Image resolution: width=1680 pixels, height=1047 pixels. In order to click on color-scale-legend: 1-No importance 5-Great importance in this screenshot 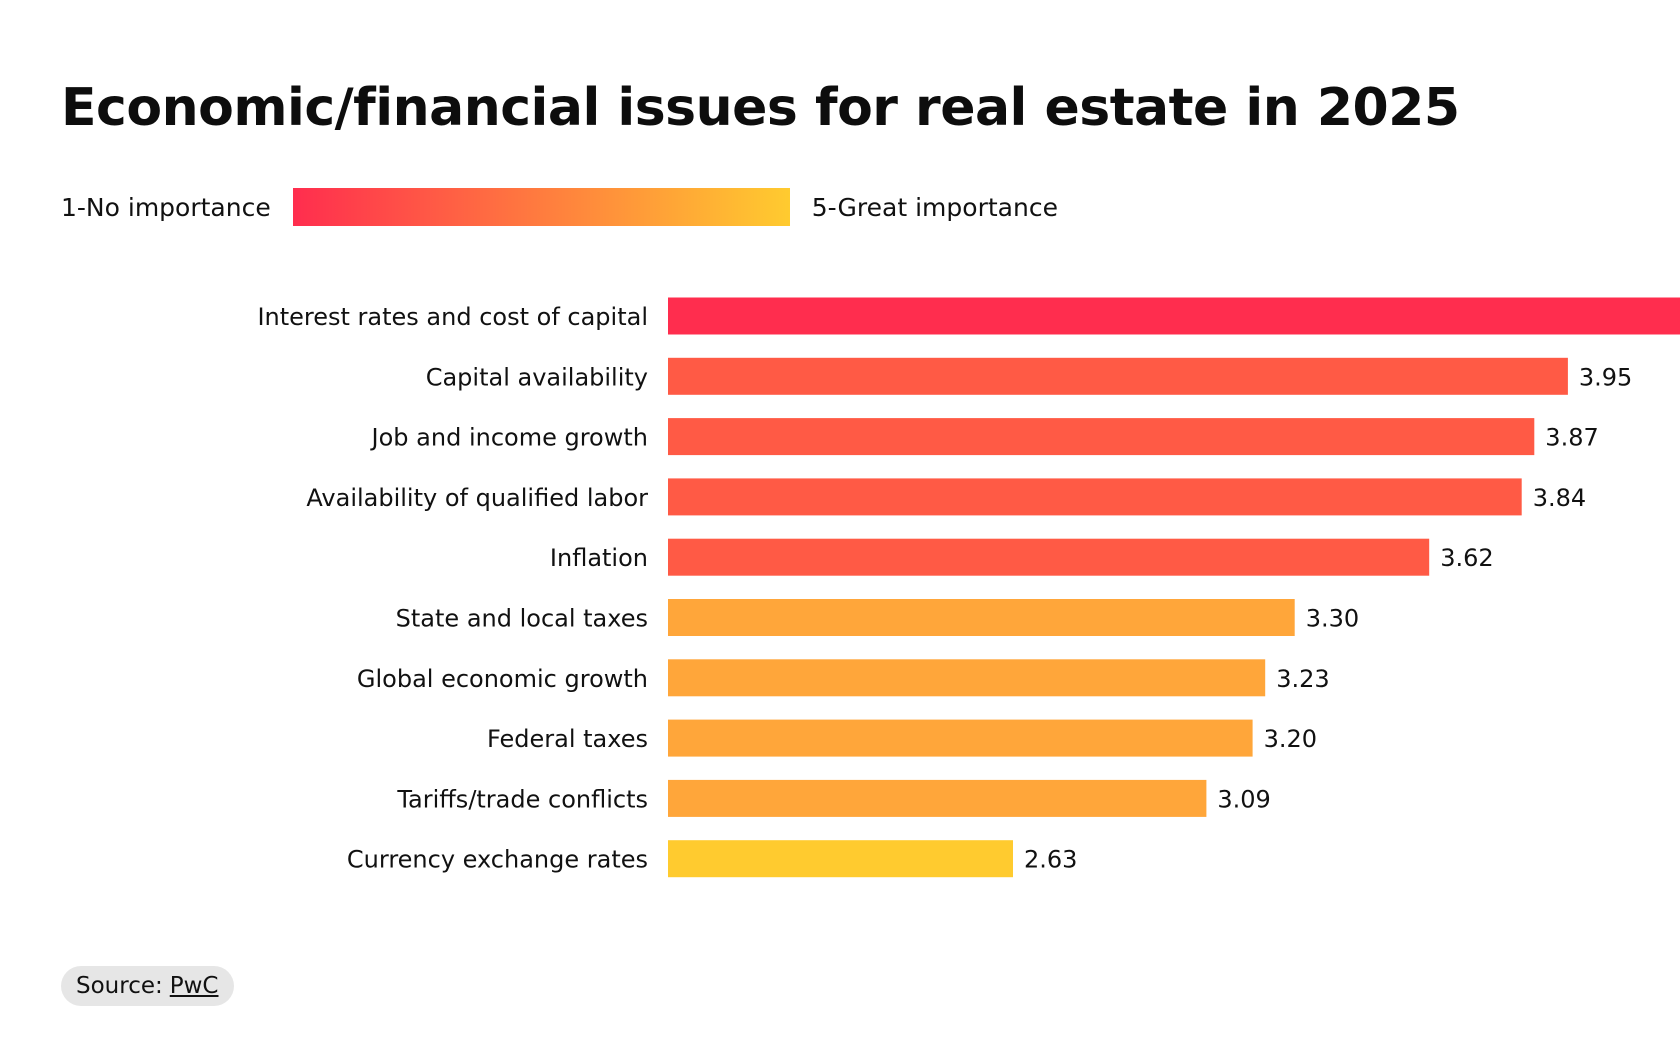, I will do `click(559, 207)`.